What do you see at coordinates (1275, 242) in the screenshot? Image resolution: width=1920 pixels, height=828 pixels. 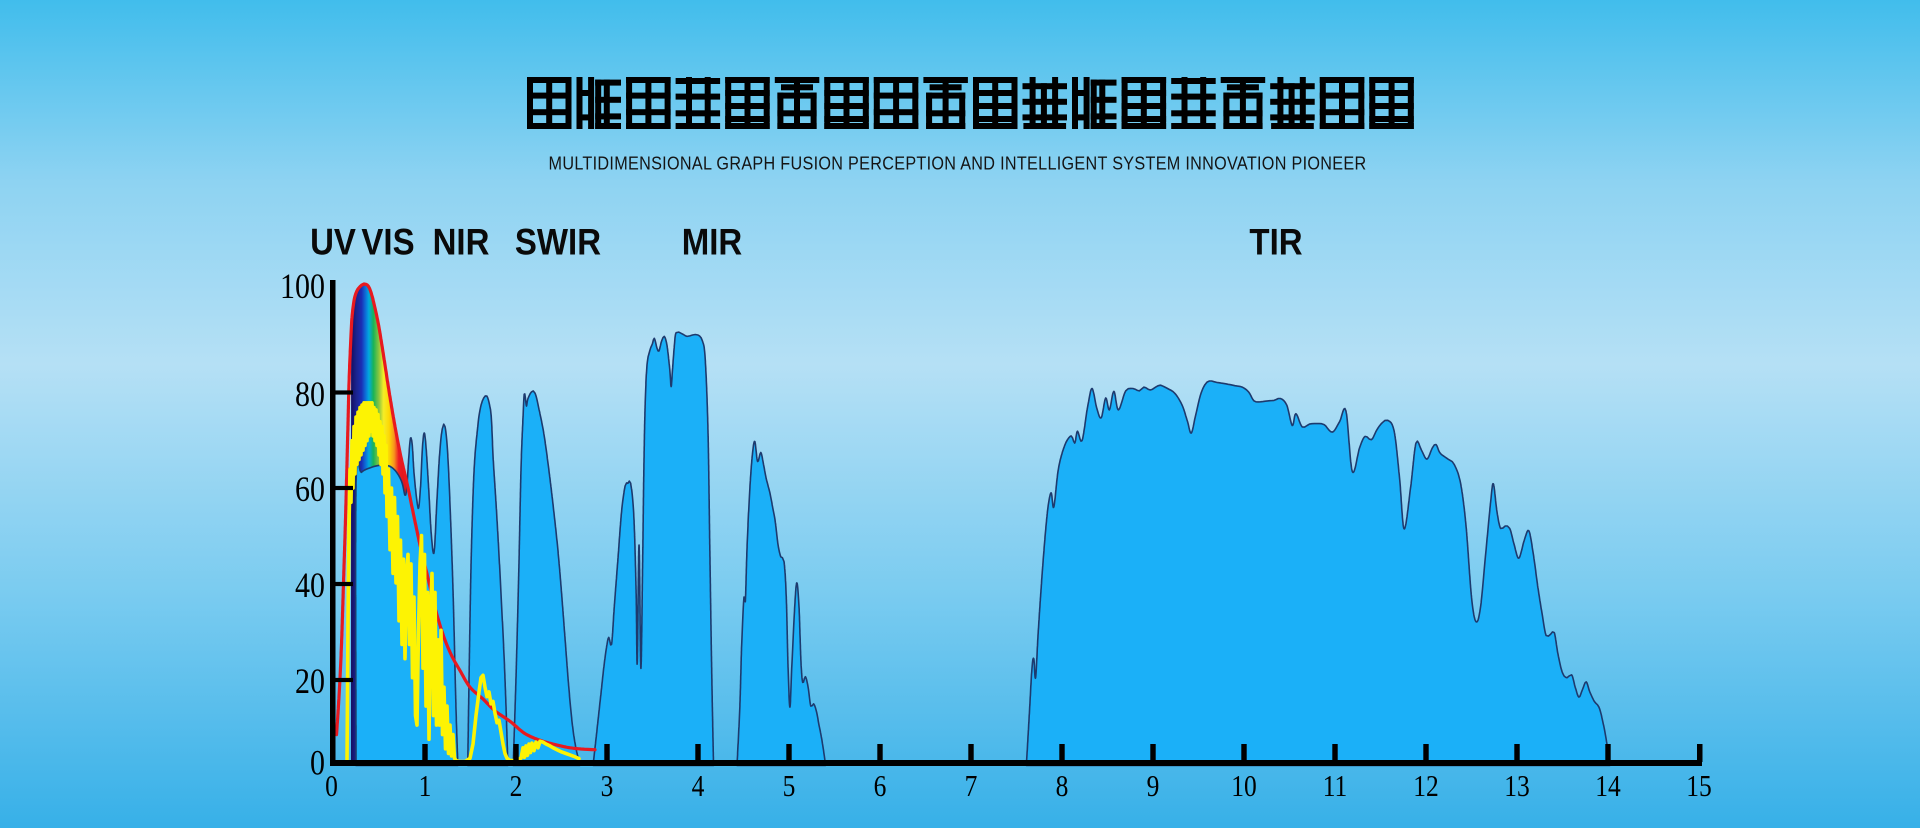 I see `svg-text: TIR` at bounding box center [1275, 242].